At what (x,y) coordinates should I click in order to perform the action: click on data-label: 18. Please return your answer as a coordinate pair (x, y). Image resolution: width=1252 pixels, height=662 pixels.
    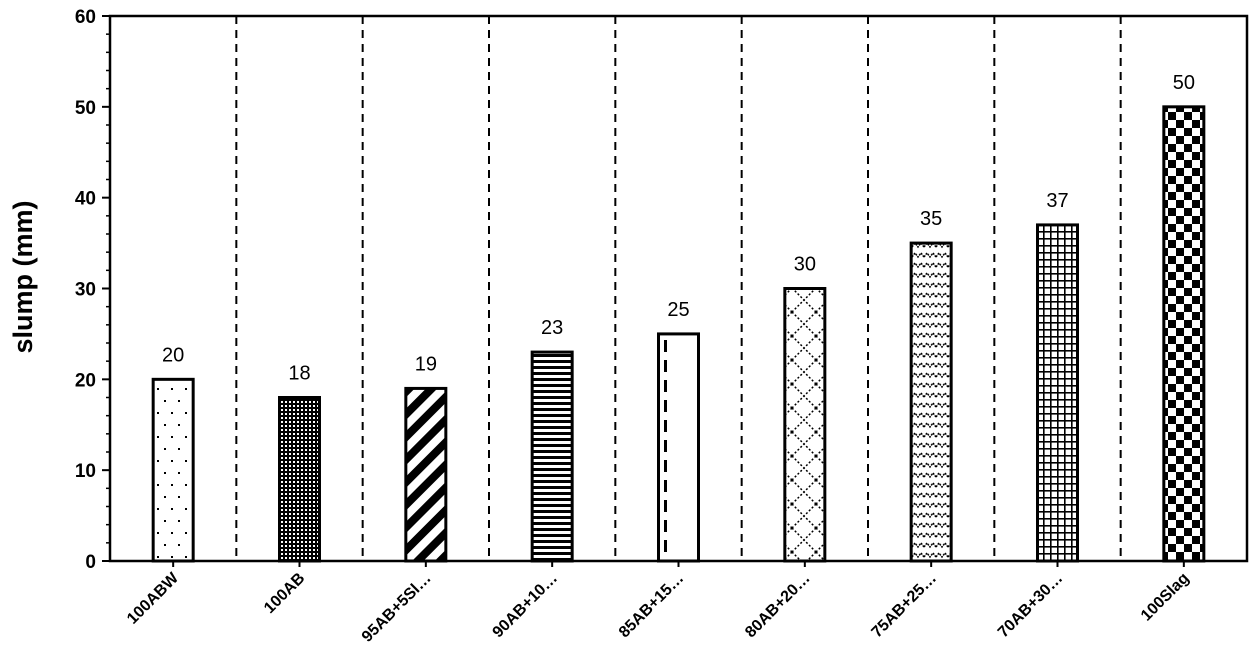
    Looking at the image, I should click on (299, 374).